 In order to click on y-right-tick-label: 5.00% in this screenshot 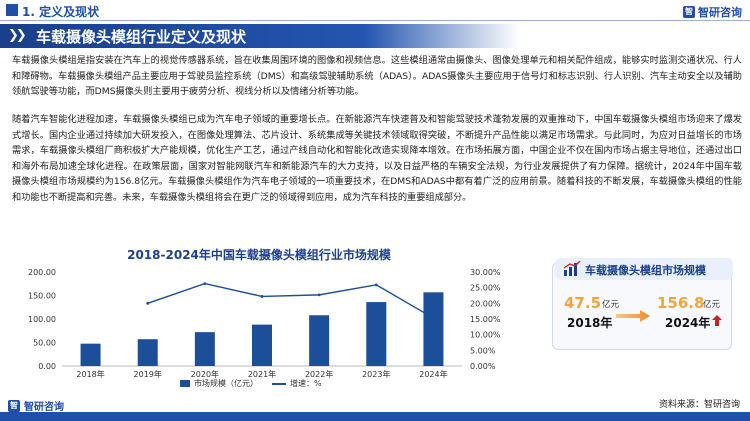, I will do `click(483, 350)`.